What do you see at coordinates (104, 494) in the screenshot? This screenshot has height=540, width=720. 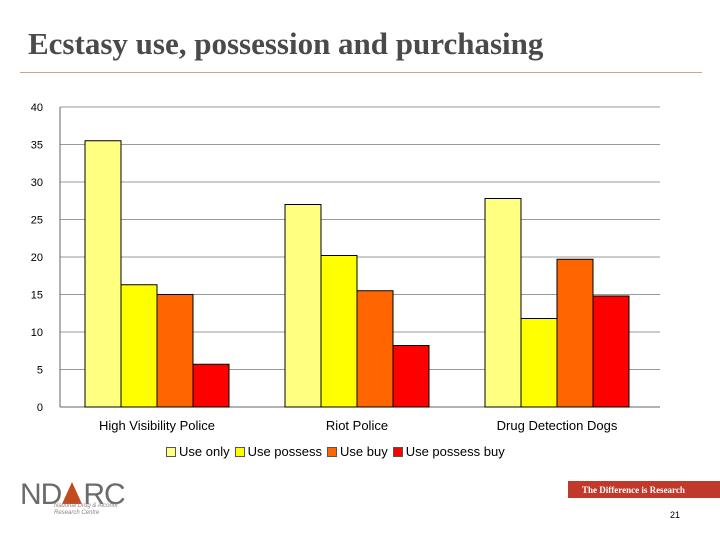 I see `logo-text-rc: RC` at bounding box center [104, 494].